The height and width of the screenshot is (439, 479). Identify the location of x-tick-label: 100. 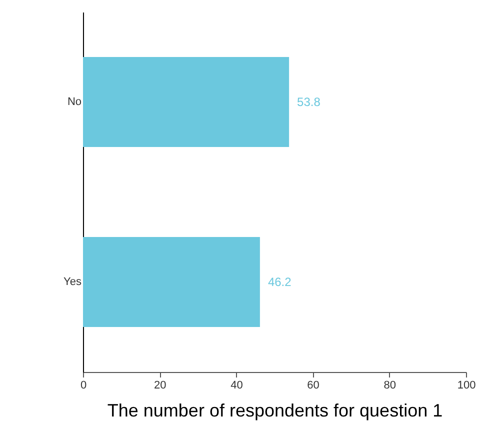
(466, 386).